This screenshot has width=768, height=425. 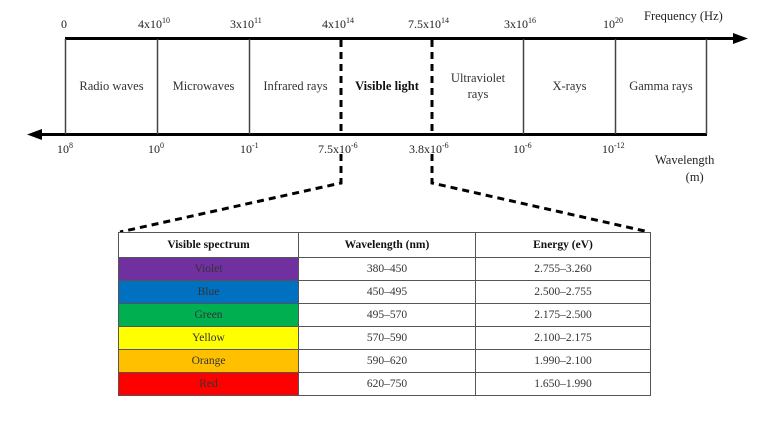 What do you see at coordinates (246, 24) in the screenshot?
I see `frequency-tick-2: 3x10¹¹` at bounding box center [246, 24].